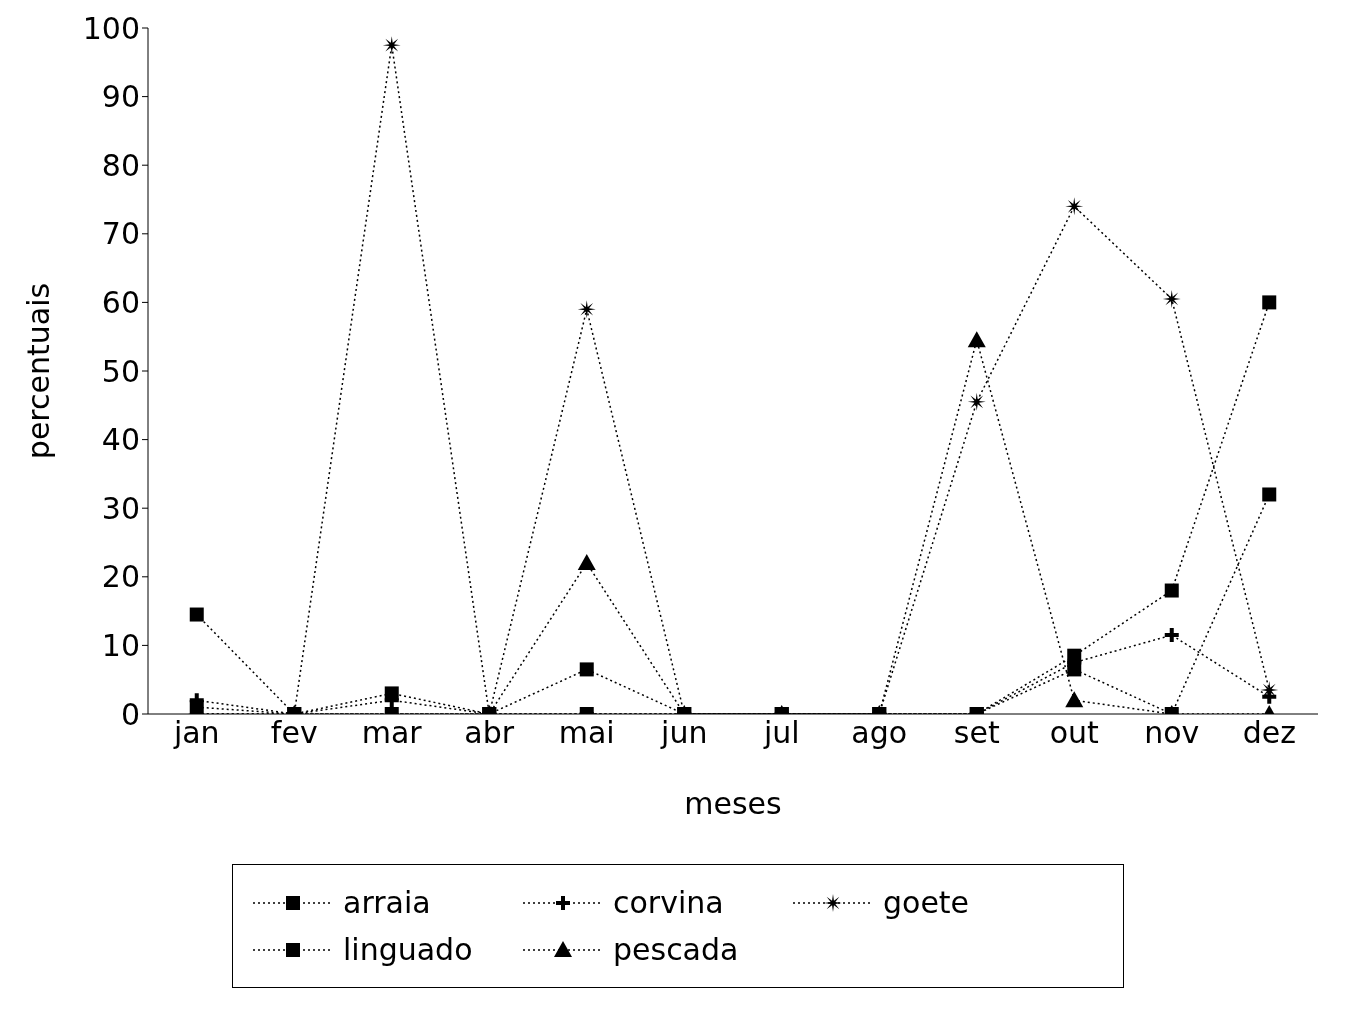 This screenshot has height=1012, width=1363. What do you see at coordinates (120, 440) in the screenshot?
I see `y-tick-label: 40` at bounding box center [120, 440].